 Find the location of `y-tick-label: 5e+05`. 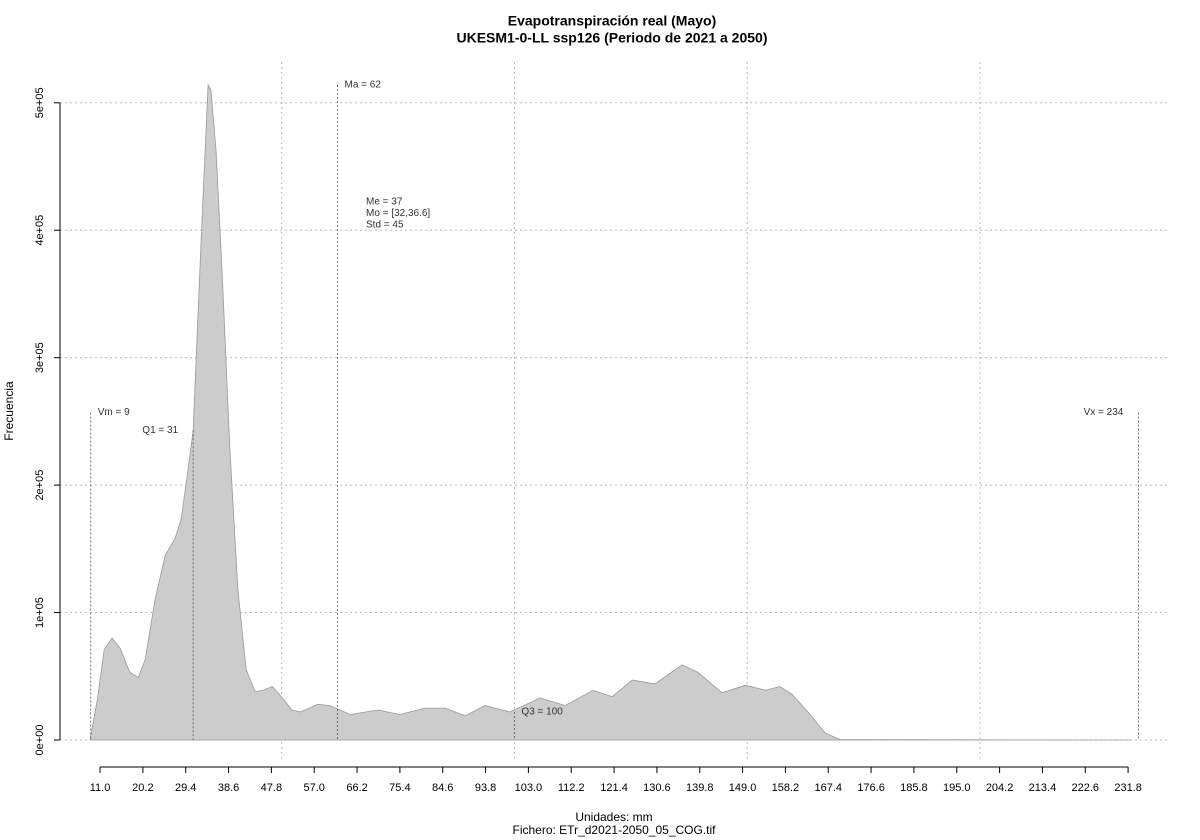

y-tick-label: 5e+05 is located at coordinates (40, 102).